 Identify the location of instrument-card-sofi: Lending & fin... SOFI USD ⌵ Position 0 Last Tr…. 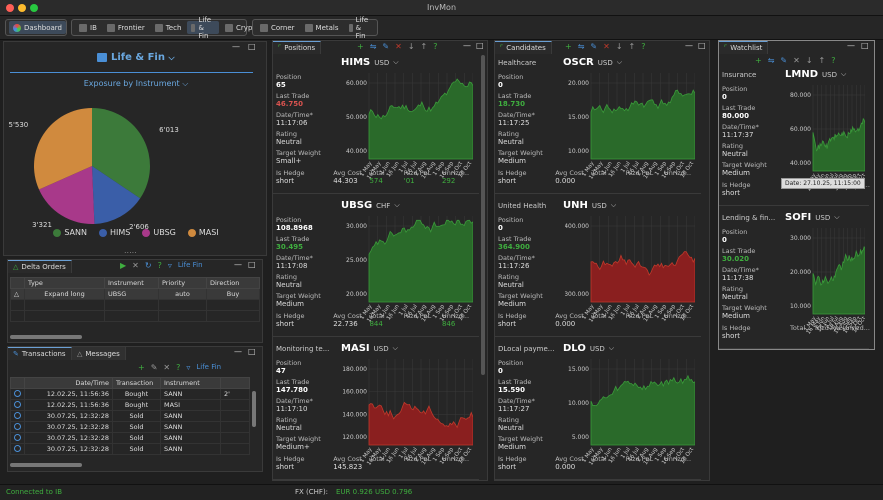
(794, 280).